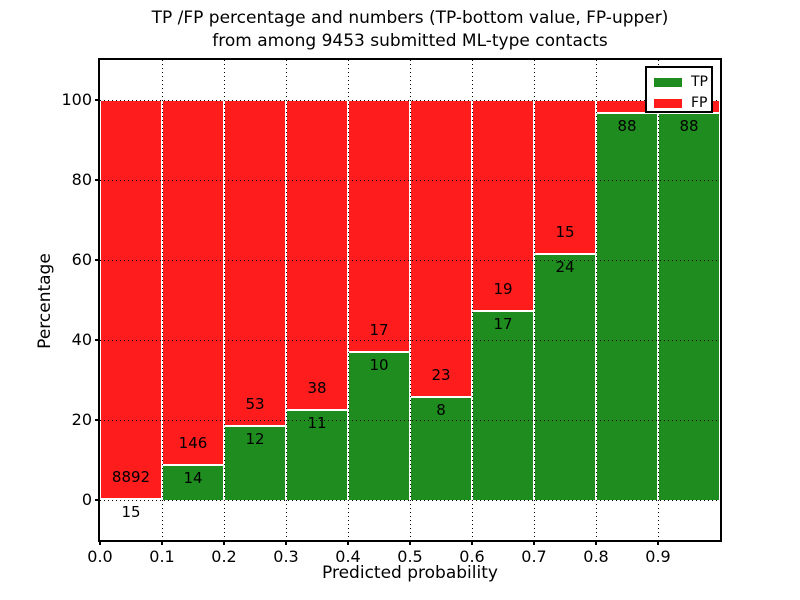 The width and height of the screenshot is (800, 600). What do you see at coordinates (699, 82) in the screenshot?
I see `tp-legend-label: TP` at bounding box center [699, 82].